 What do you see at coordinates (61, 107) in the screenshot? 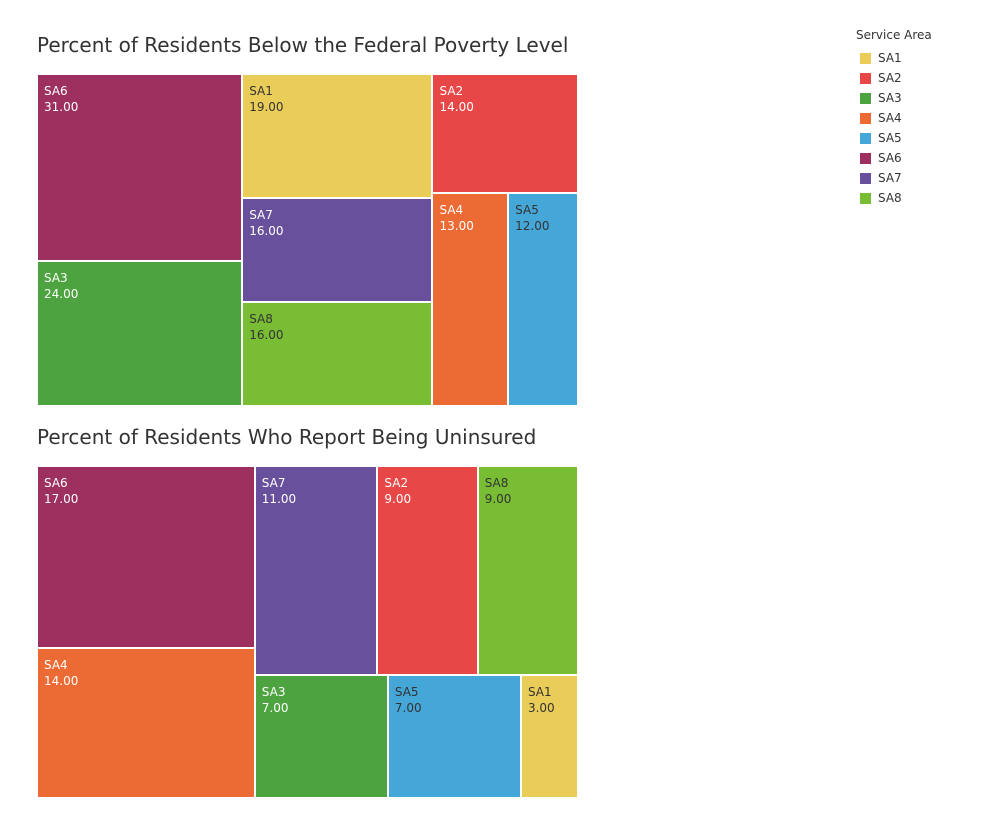
I see `tile-value: 31.00` at bounding box center [61, 107].